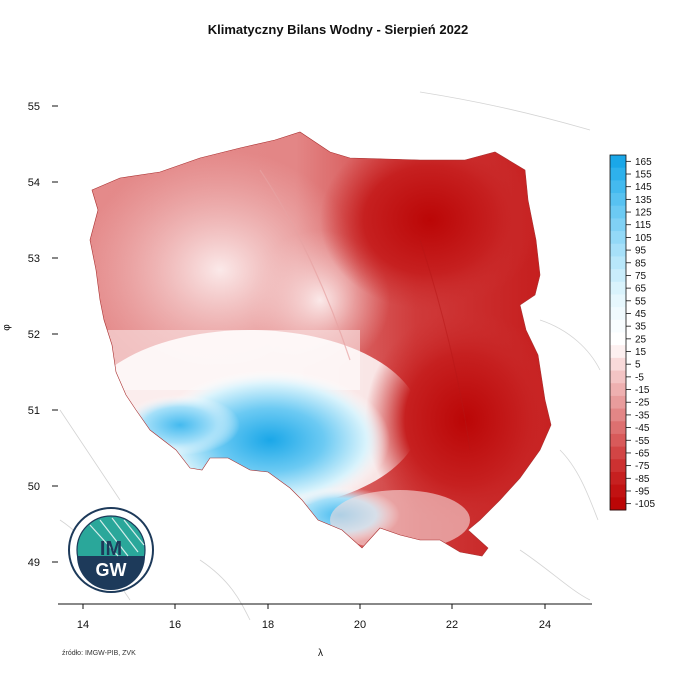 This screenshot has width=676, height=676. Describe the element at coordinates (645, 504) in the screenshot. I see `legend-label: -105` at that location.